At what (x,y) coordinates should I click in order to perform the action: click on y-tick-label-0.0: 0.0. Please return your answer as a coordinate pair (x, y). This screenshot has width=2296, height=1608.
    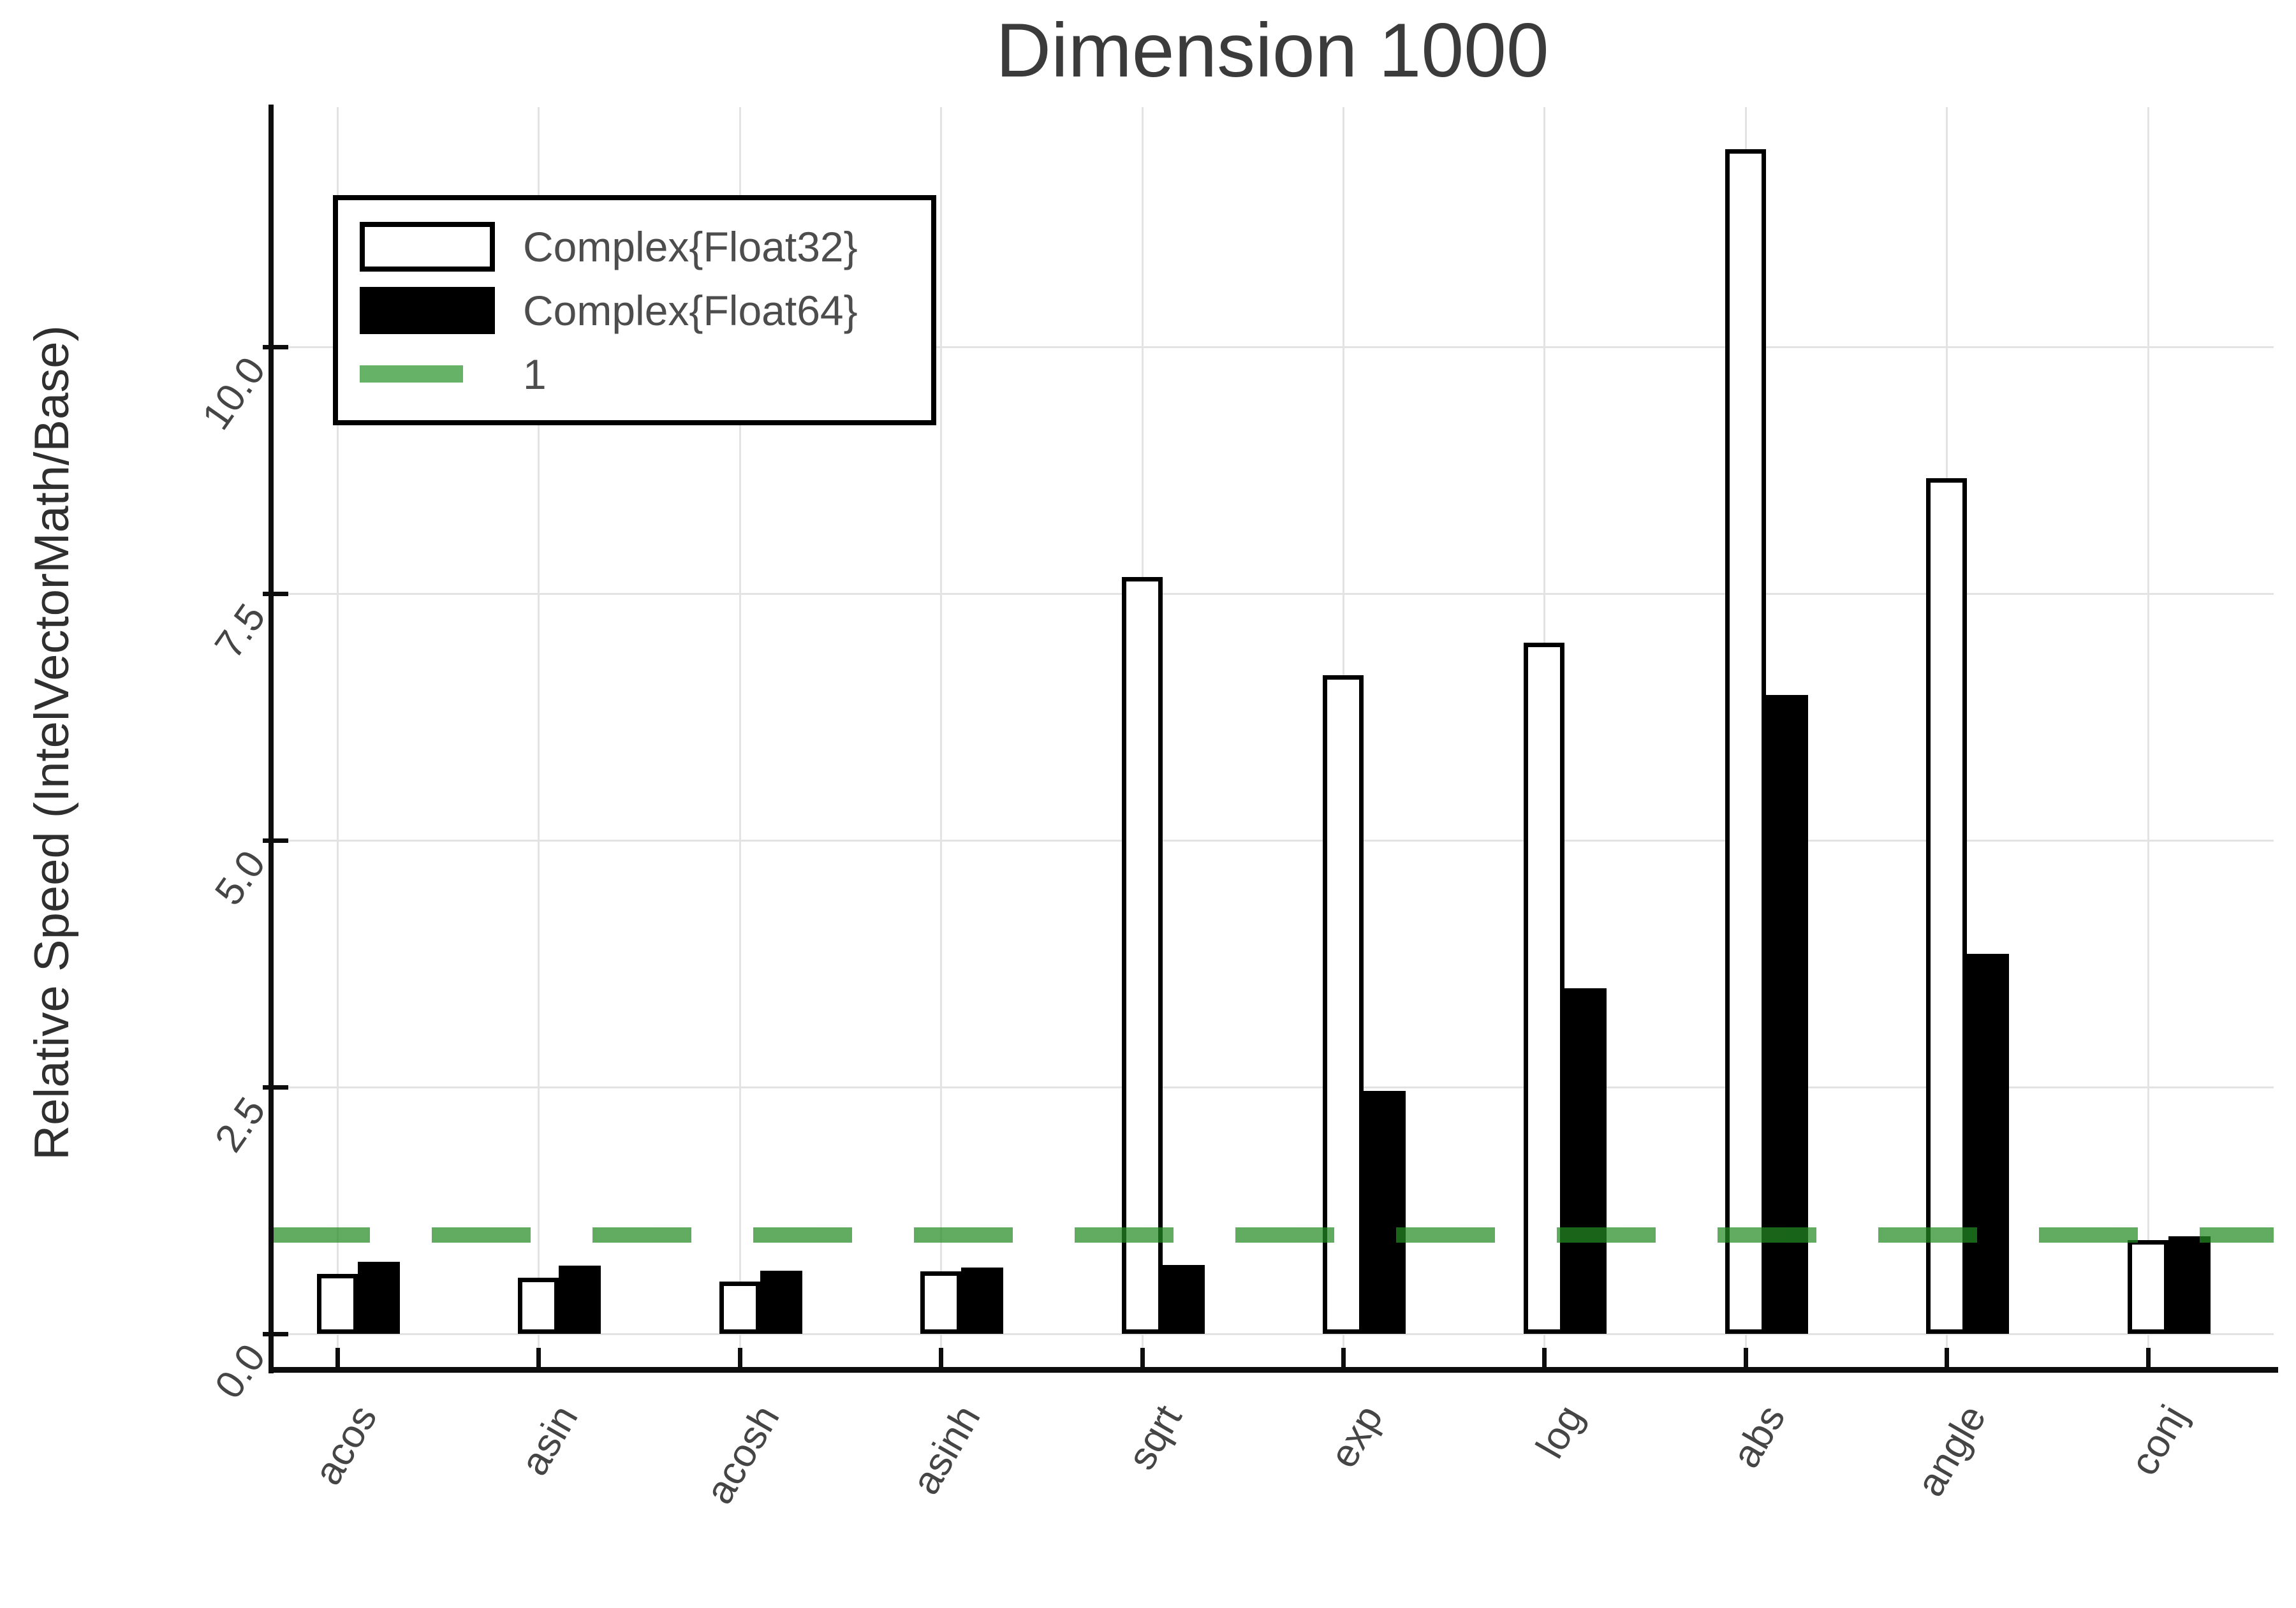
    Looking at the image, I should click on (240, 1371).